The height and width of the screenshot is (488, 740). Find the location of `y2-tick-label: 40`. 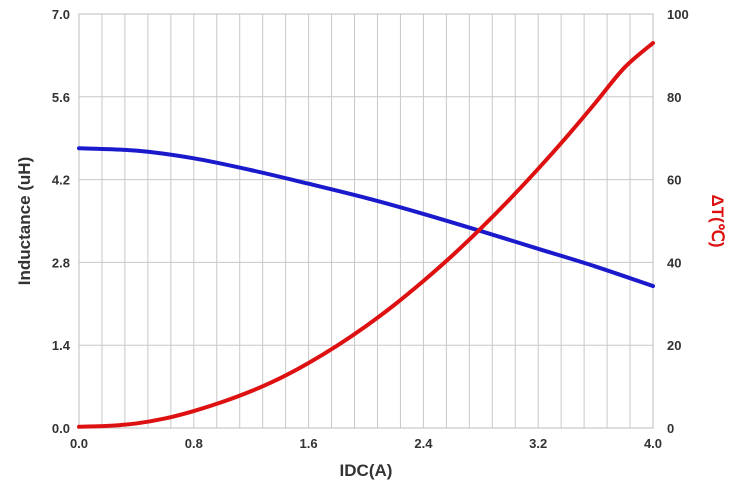

y2-tick-label: 40 is located at coordinates (674, 262).